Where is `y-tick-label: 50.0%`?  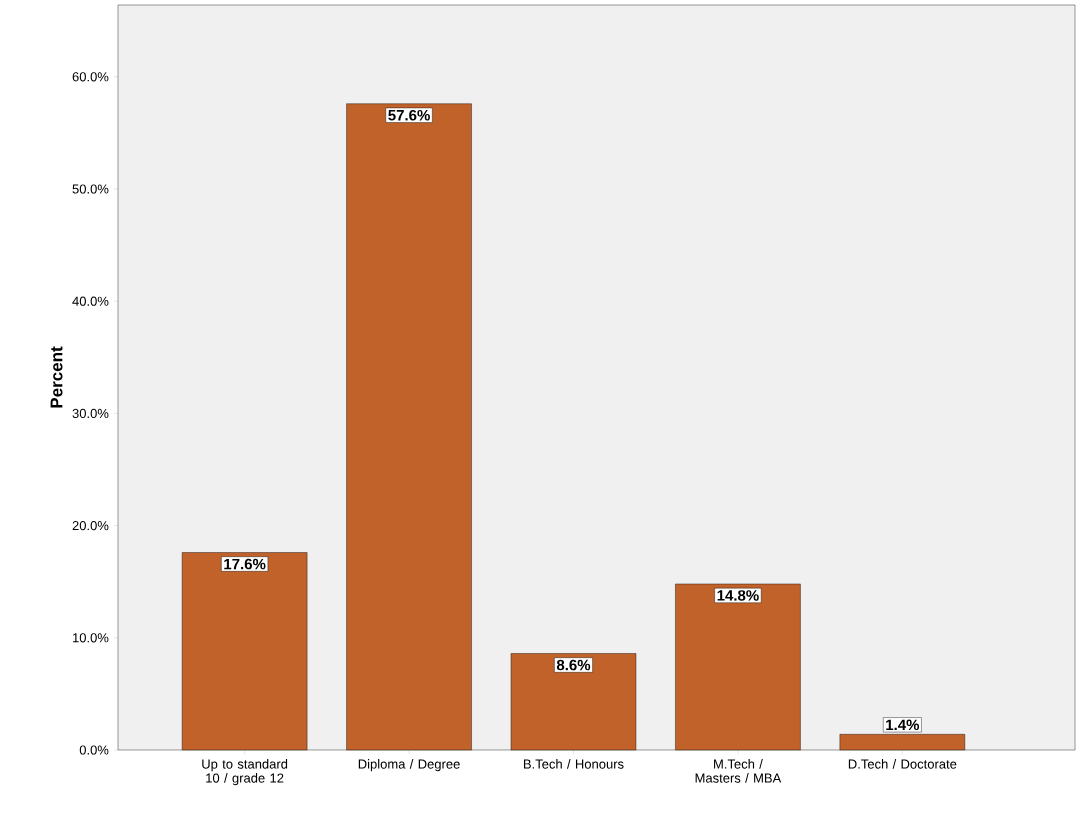 y-tick-label: 50.0% is located at coordinates (90, 189).